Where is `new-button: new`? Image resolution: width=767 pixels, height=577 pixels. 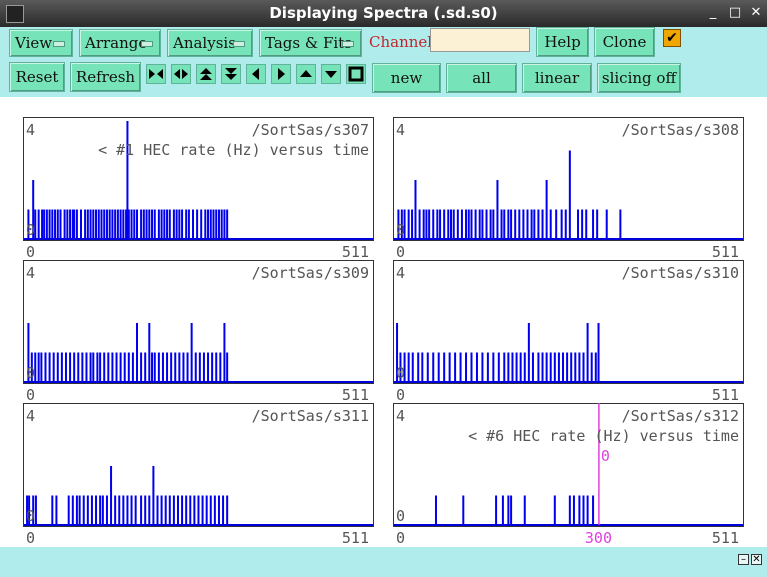 new-button: new is located at coordinates (406, 78).